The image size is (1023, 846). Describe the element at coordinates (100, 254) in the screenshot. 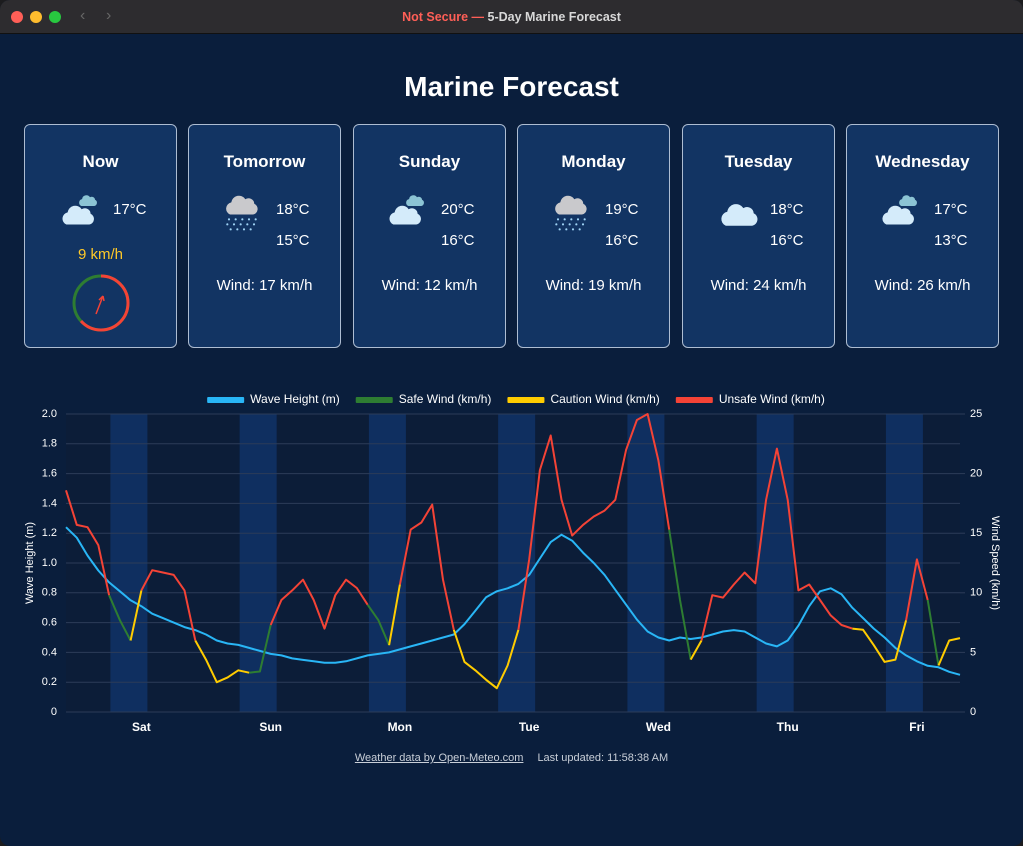

I see `card-wind: 9 km/h` at that location.